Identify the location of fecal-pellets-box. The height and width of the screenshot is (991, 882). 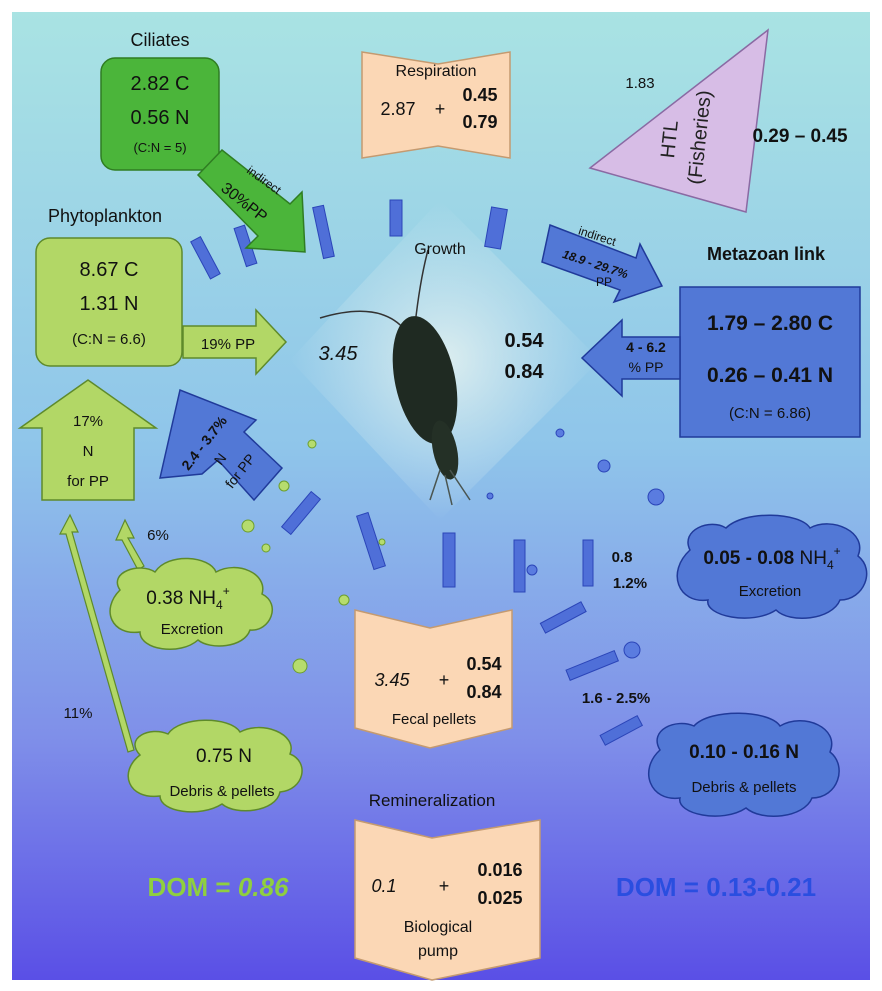
(433, 679).